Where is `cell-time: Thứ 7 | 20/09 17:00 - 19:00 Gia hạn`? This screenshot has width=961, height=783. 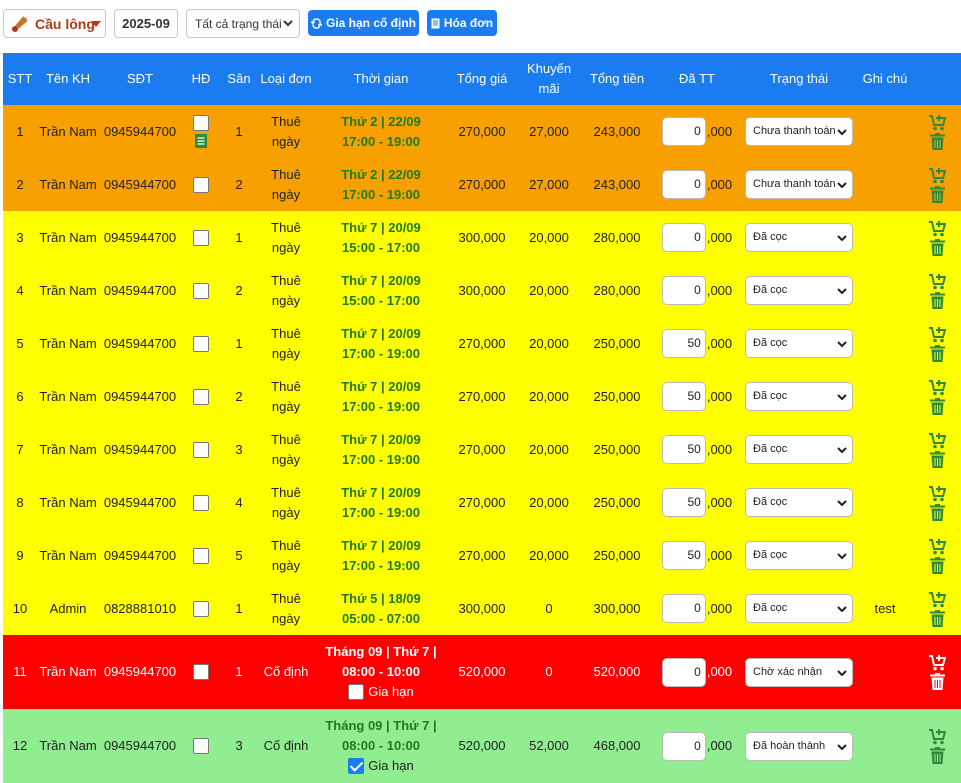
cell-time: Thứ 7 | 20/09 17:00 - 19:00 Gia hạn is located at coordinates (381, 343).